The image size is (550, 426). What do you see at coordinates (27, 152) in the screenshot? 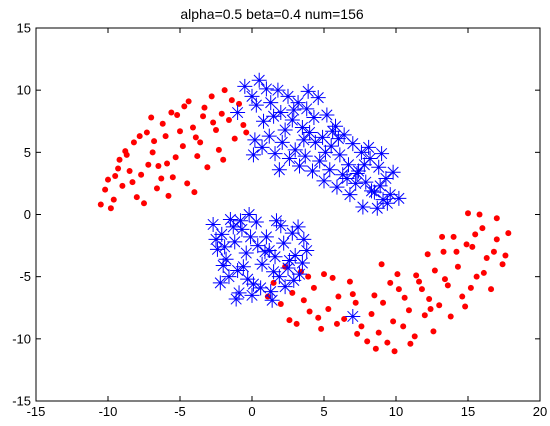
I see `y-tick-label: 5` at bounding box center [27, 152].